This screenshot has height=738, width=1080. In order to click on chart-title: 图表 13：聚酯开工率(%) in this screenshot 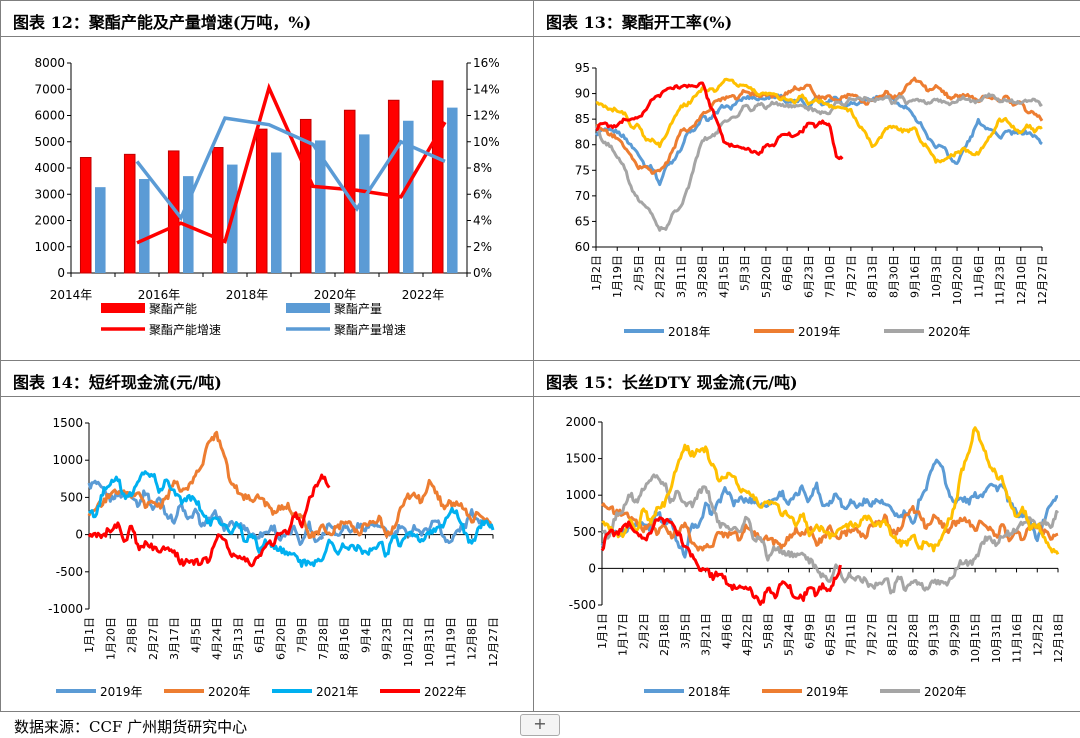, I will do `click(639, 22)`.